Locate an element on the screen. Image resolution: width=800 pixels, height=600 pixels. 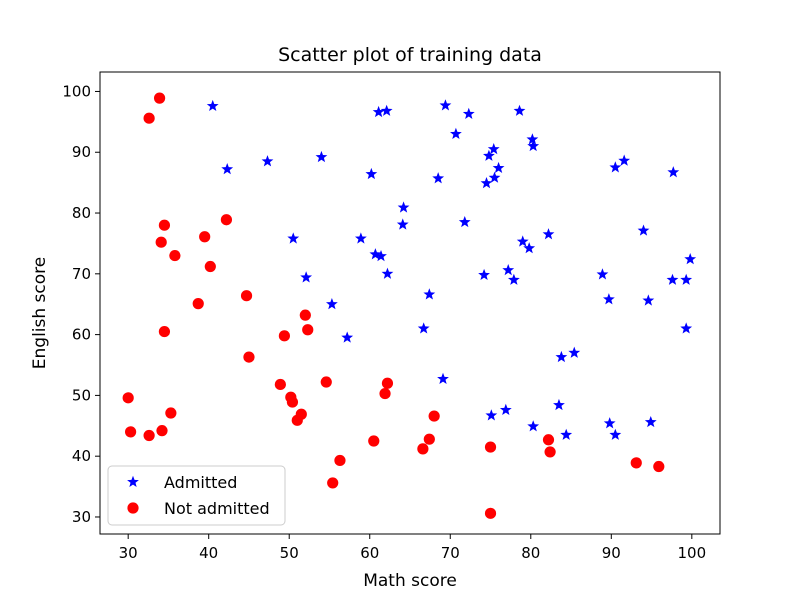
x-tick-label: 50 is located at coordinates (289, 553).